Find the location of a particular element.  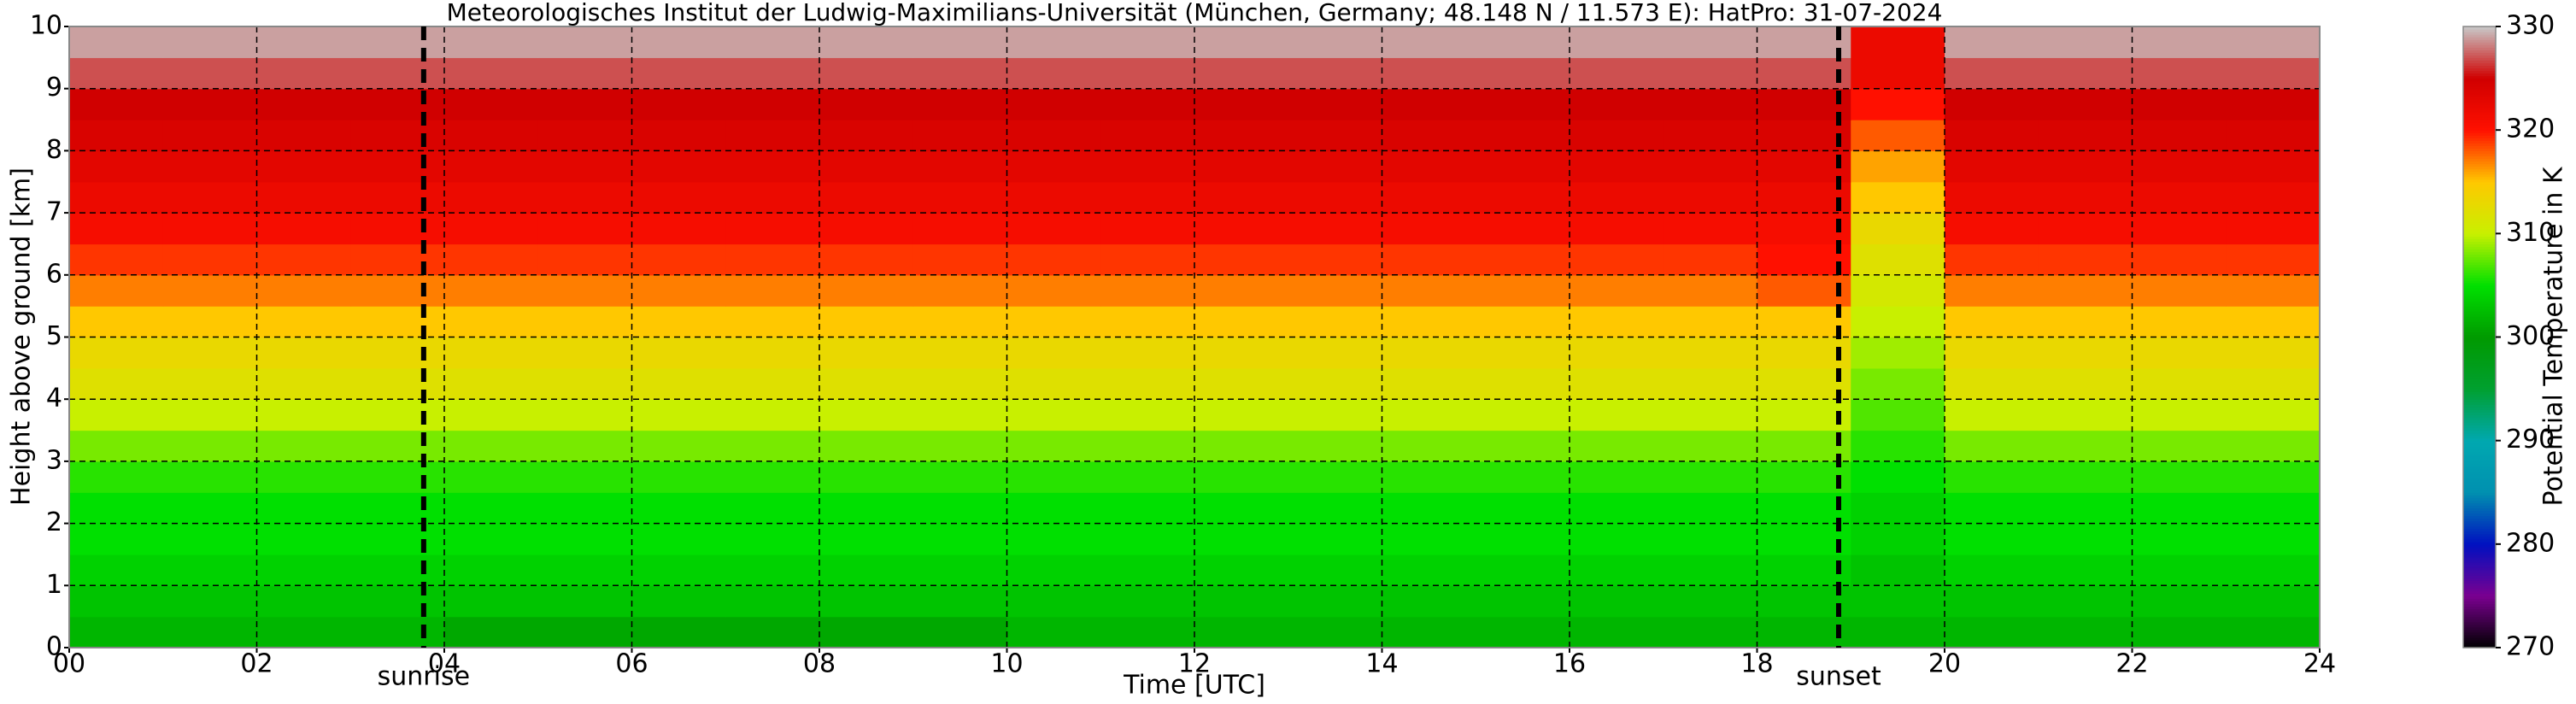

x-tick-label: 24 is located at coordinates (2319, 664).